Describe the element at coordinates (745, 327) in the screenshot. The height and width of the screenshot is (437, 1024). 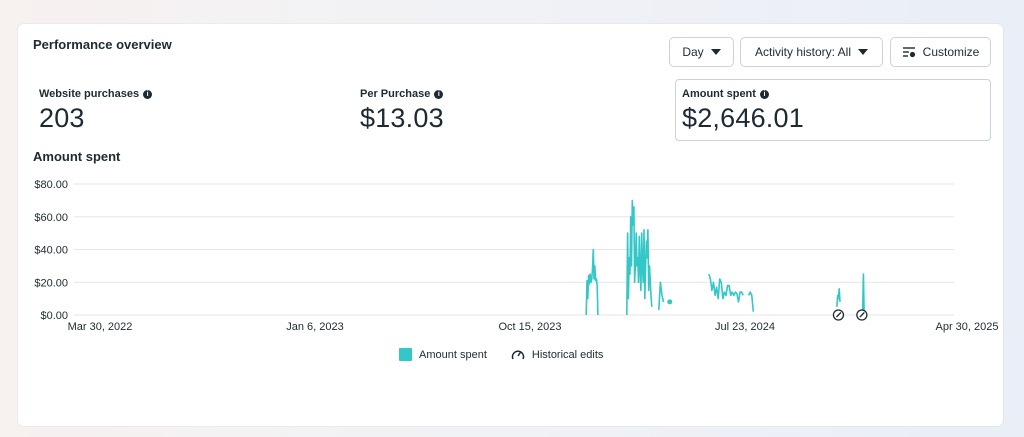
I see `x-tick-label: Jul 23, 2024` at that location.